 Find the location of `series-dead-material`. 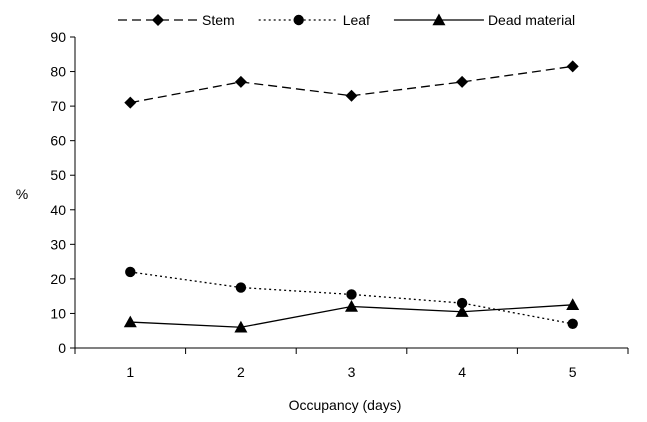

series-dead-material is located at coordinates (351, 315).